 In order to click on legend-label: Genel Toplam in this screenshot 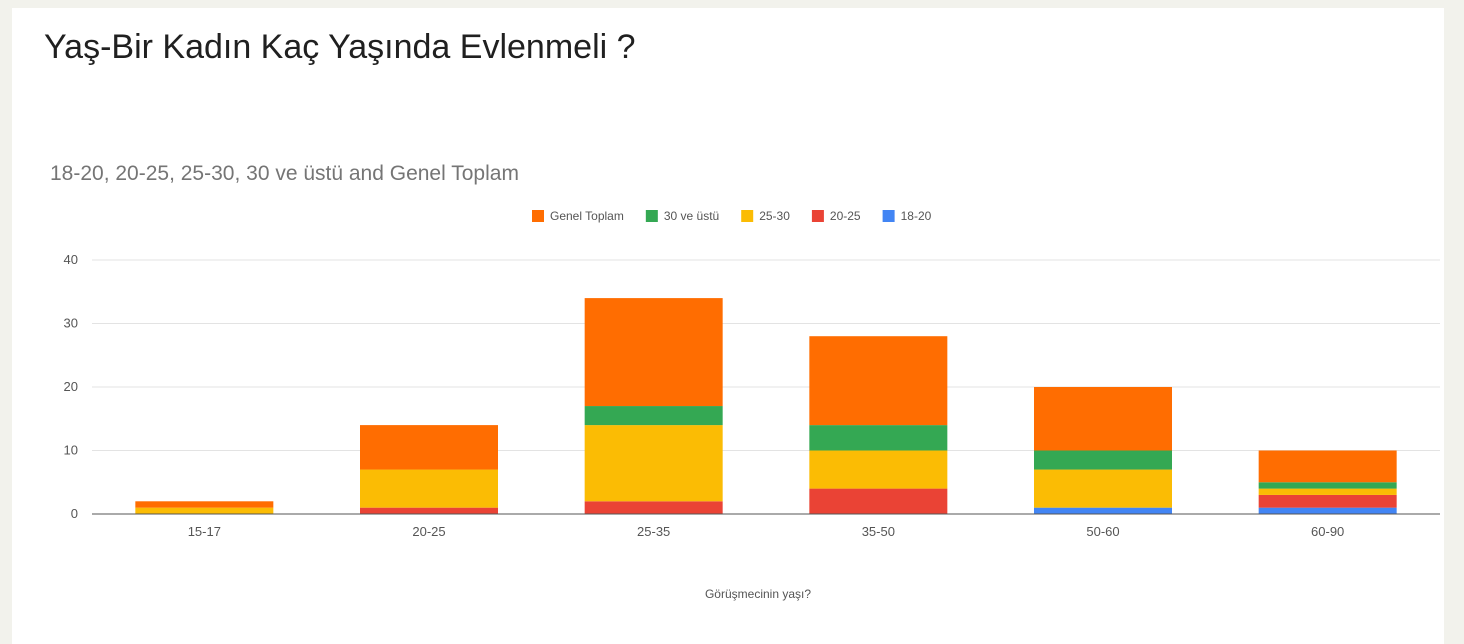, I will do `click(587, 216)`.